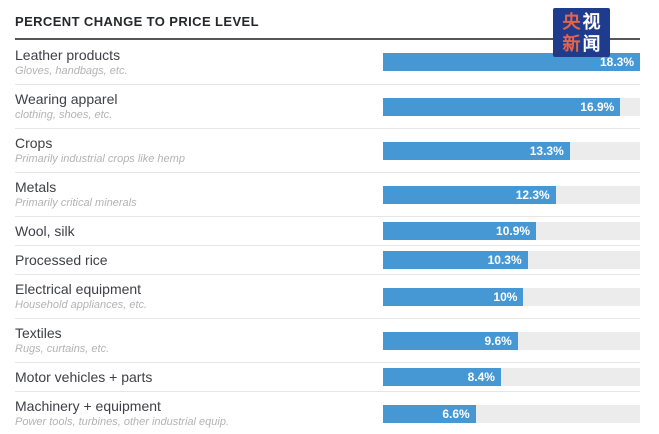 The height and width of the screenshot is (434, 659). Describe the element at coordinates (68, 54) in the screenshot. I see `category-label: Leather products` at that location.